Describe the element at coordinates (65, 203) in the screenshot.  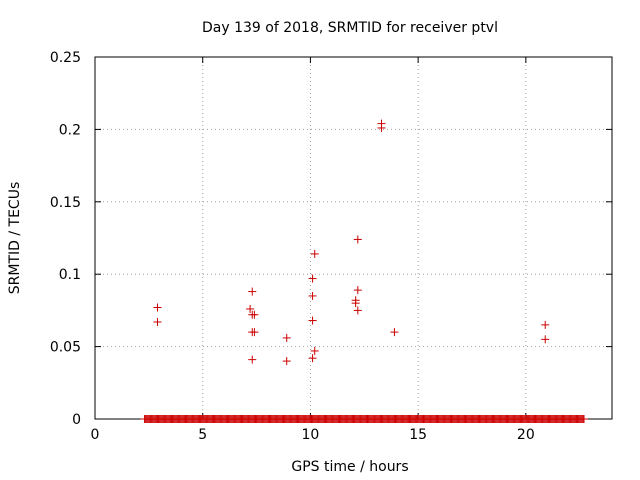
I see `y-tick-label: 0.15` at that location.